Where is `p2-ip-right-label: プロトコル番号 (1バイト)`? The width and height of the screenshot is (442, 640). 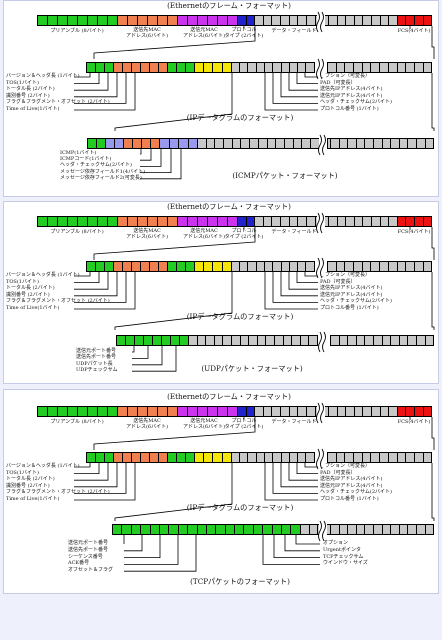
p2-ip-right-label: プロトコル番号 (1バイト) is located at coordinates (349, 308).